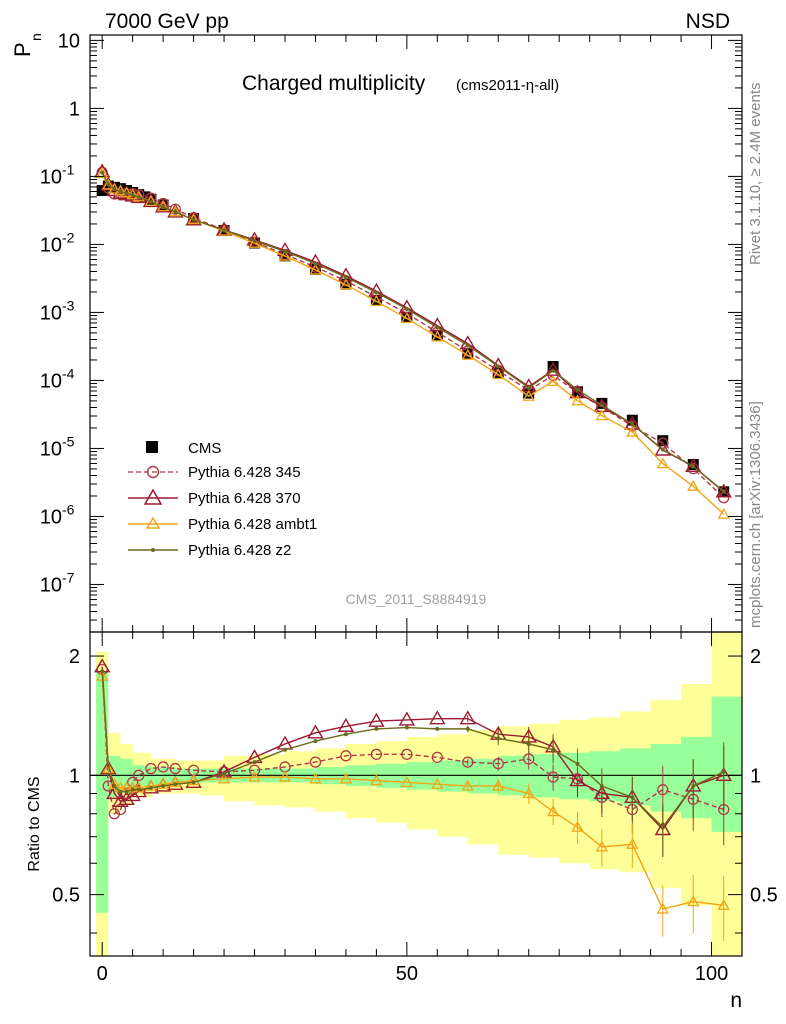 The height and width of the screenshot is (1024, 786). What do you see at coordinates (22, 49) in the screenshot?
I see `y-axis-label: P` at bounding box center [22, 49].